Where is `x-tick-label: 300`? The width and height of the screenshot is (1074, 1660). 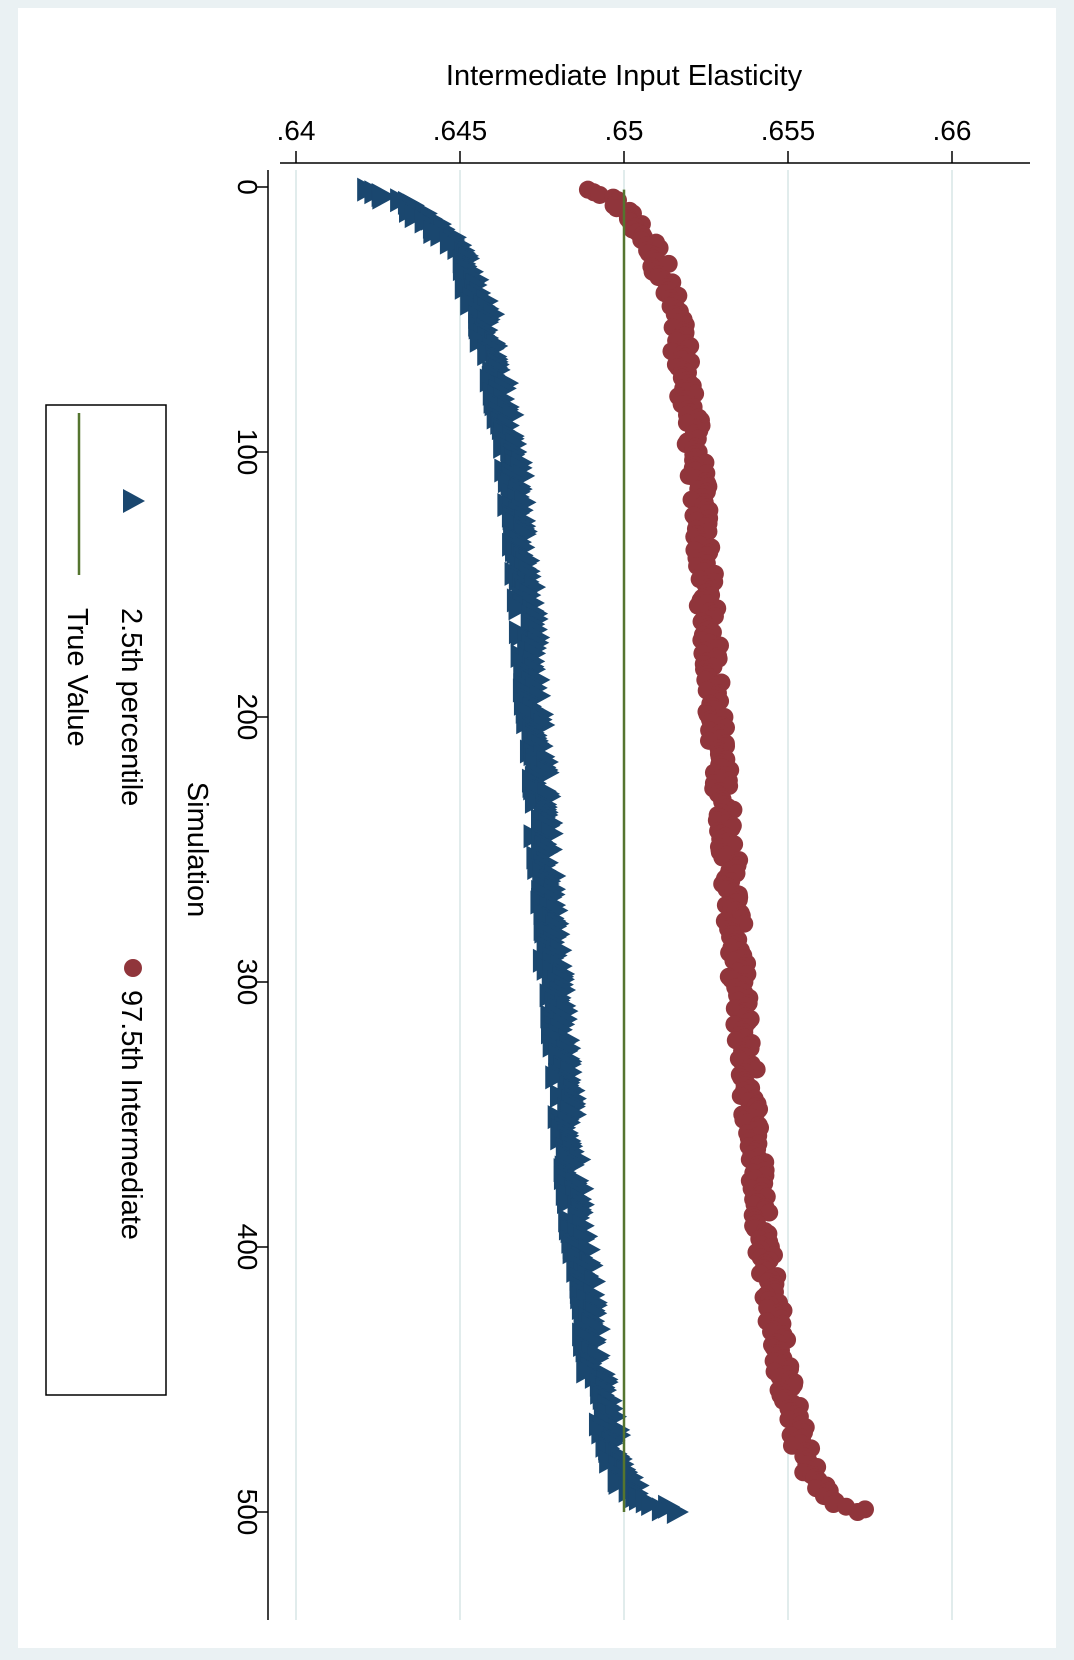
x-tick-label: 300 is located at coordinates (247, 982).